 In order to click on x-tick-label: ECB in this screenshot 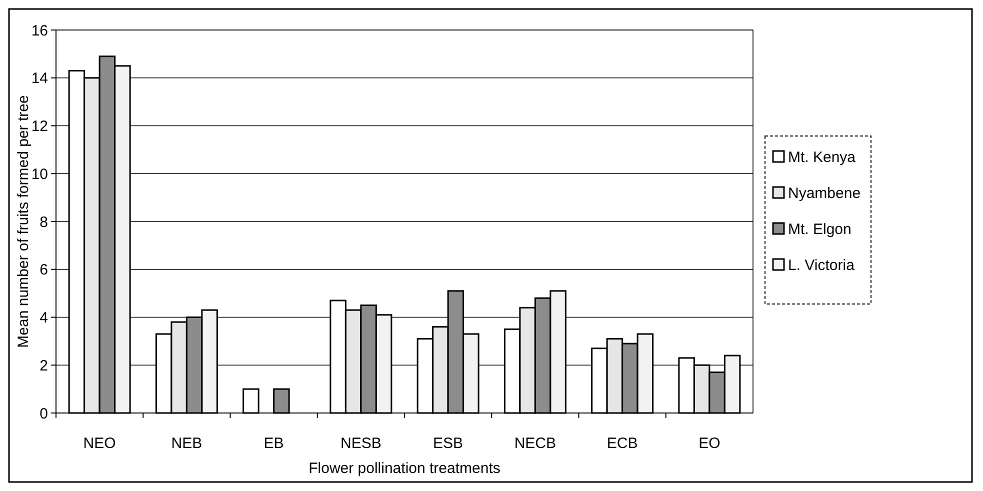, I will do `click(622, 443)`.